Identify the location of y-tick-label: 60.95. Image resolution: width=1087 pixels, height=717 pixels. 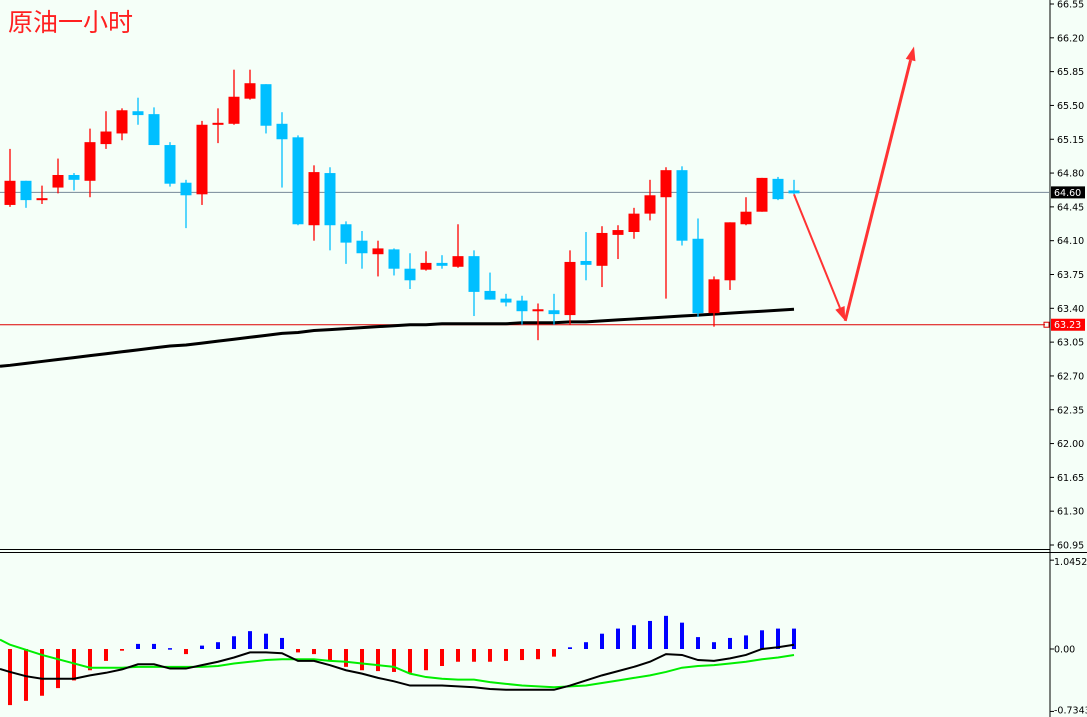
(1070, 546).